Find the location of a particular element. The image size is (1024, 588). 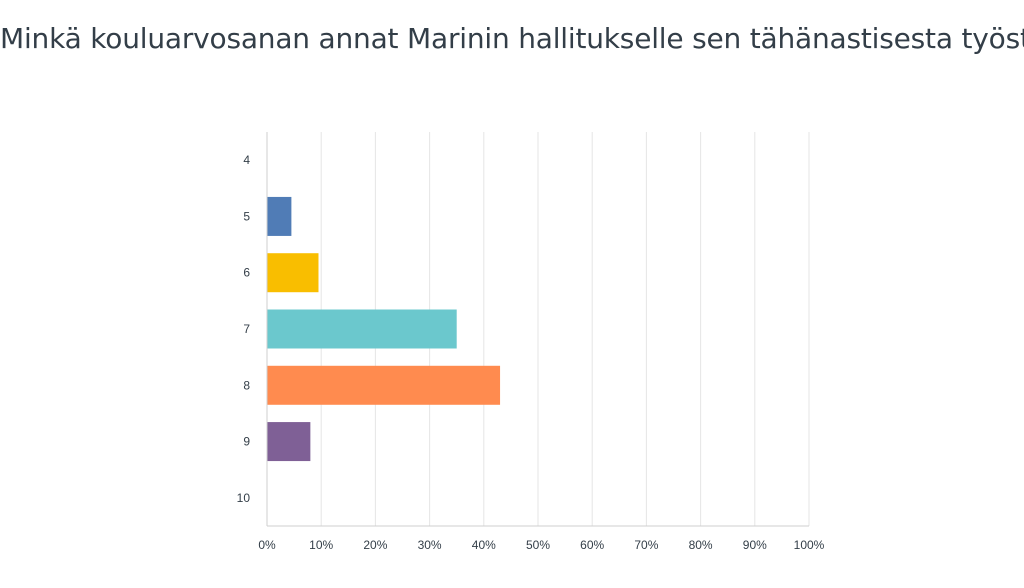

y-tick-label: 6 is located at coordinates (246, 273).